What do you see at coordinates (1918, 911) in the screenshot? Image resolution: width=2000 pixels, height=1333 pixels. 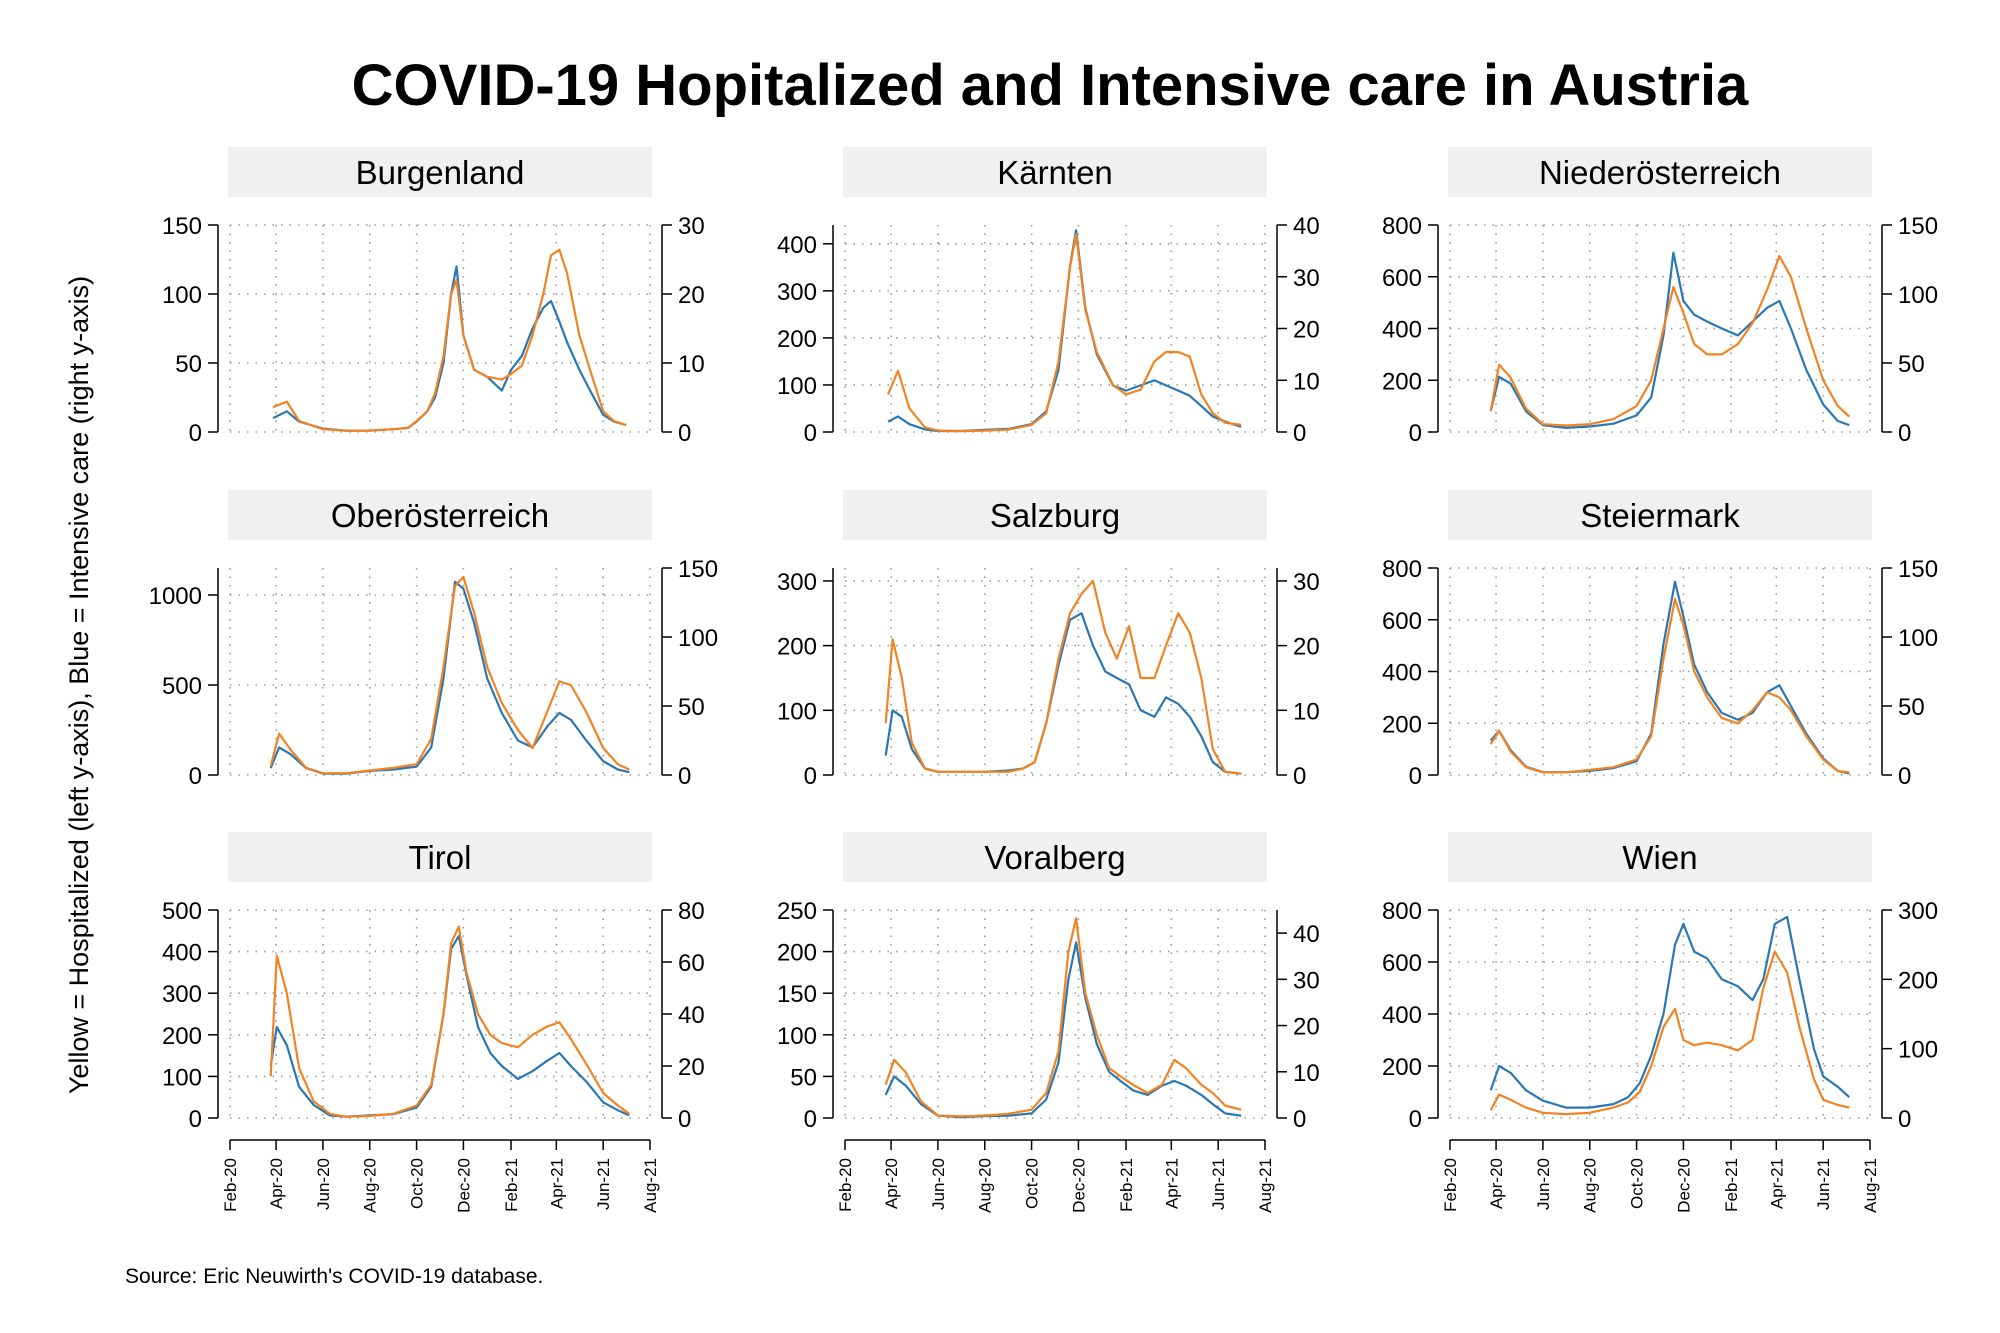 I see `right-tick-label: 300` at bounding box center [1918, 911].